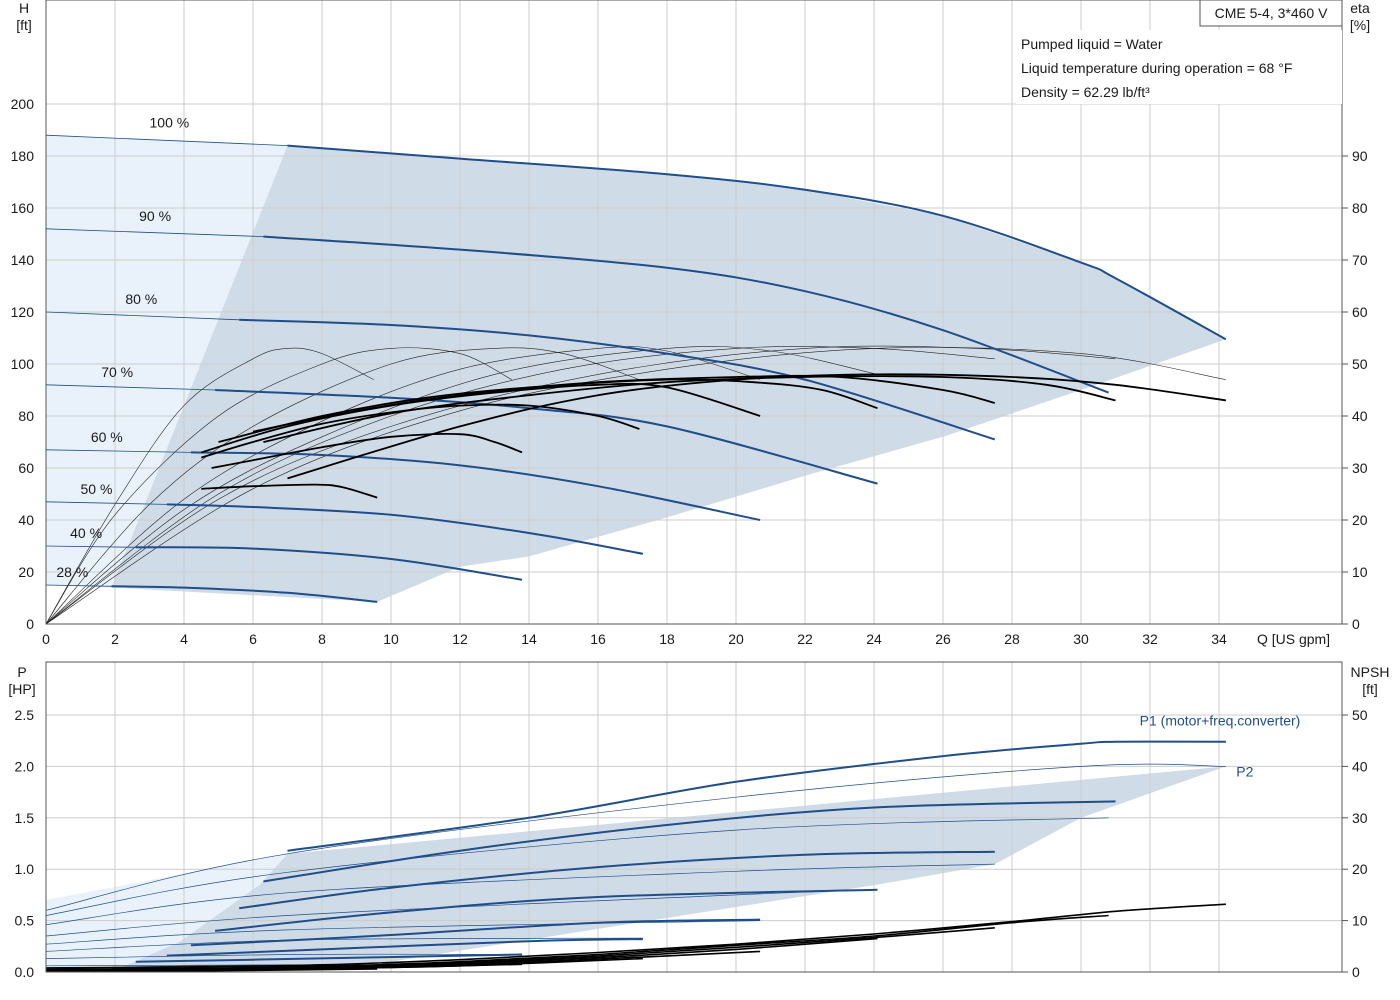  Describe the element at coordinates (1360, 921) in the screenshot. I see `npsh-tick-label: 10` at that location.